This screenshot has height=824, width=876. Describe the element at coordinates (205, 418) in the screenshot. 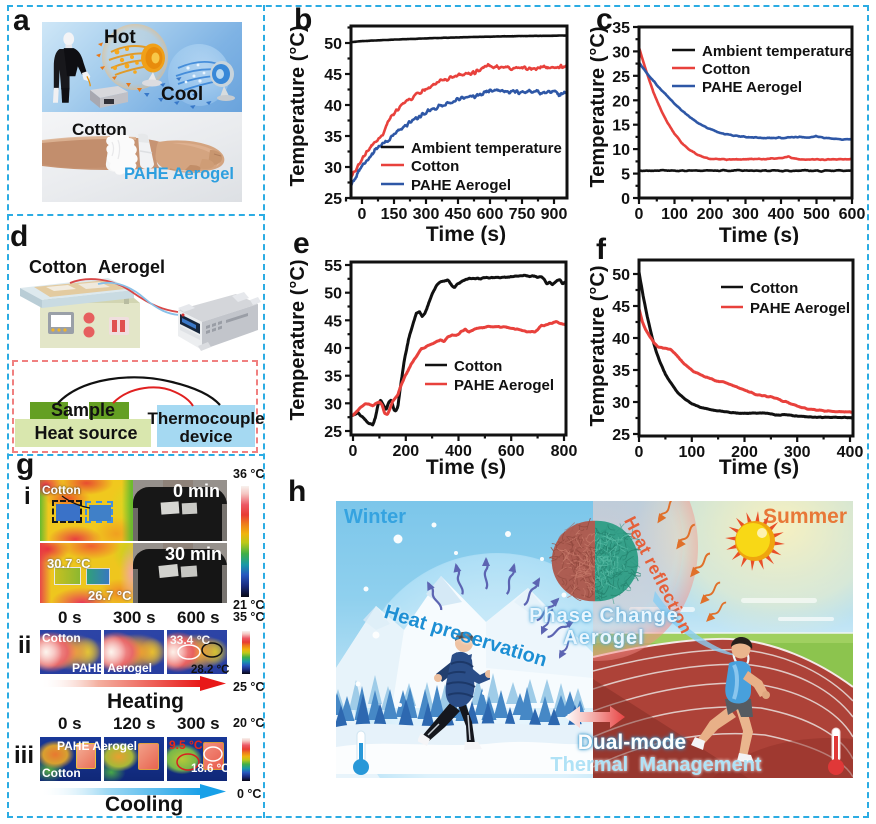

I see `svg-text: Thermocouple` at that location.